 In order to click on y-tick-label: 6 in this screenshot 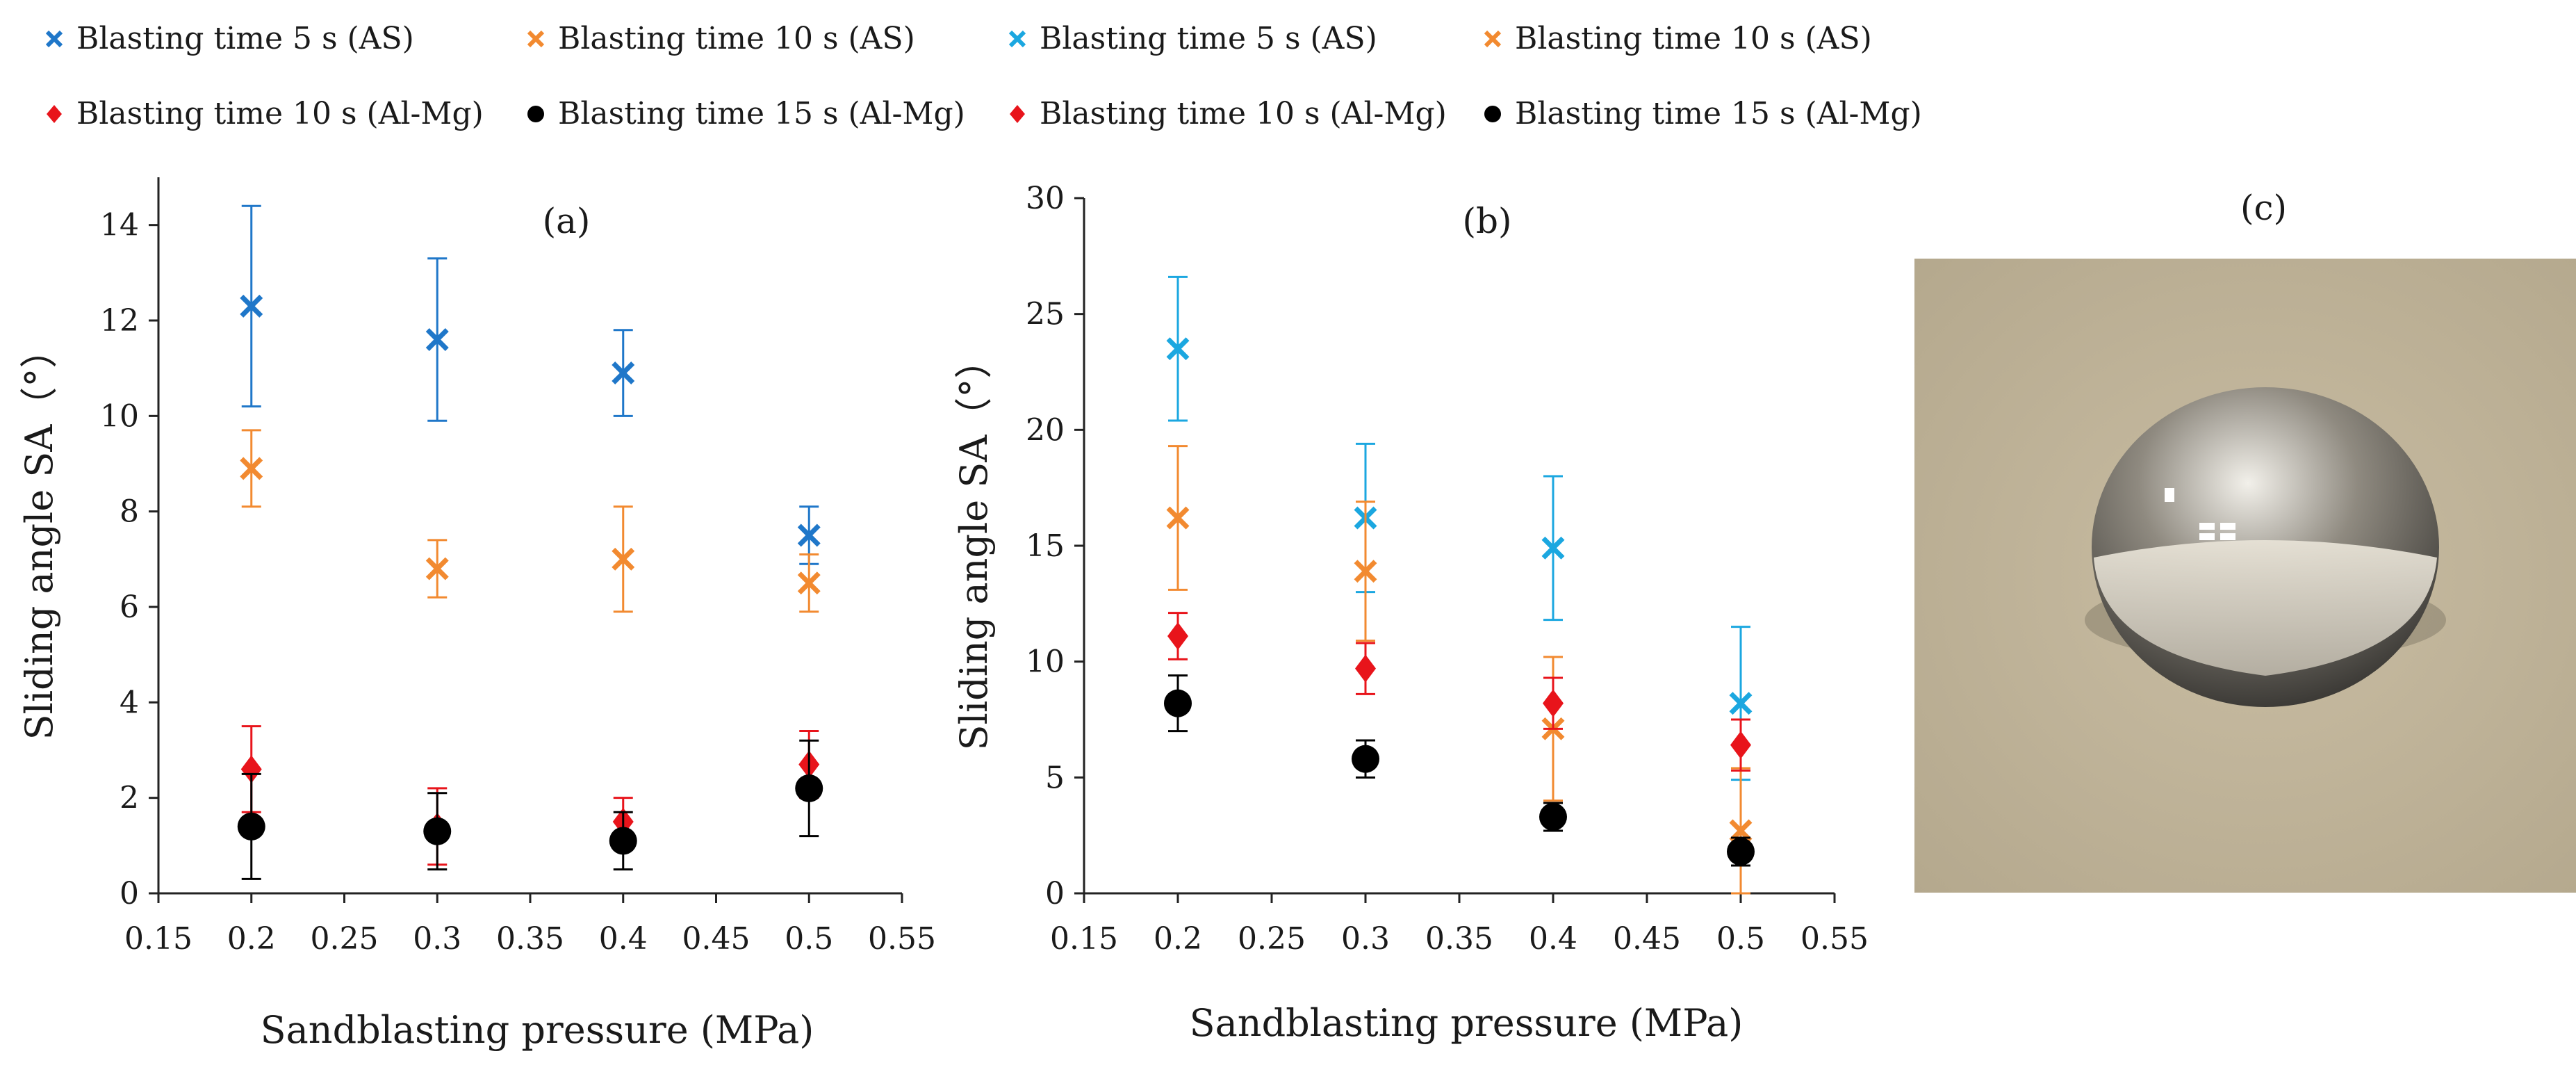, I will do `click(129, 607)`.